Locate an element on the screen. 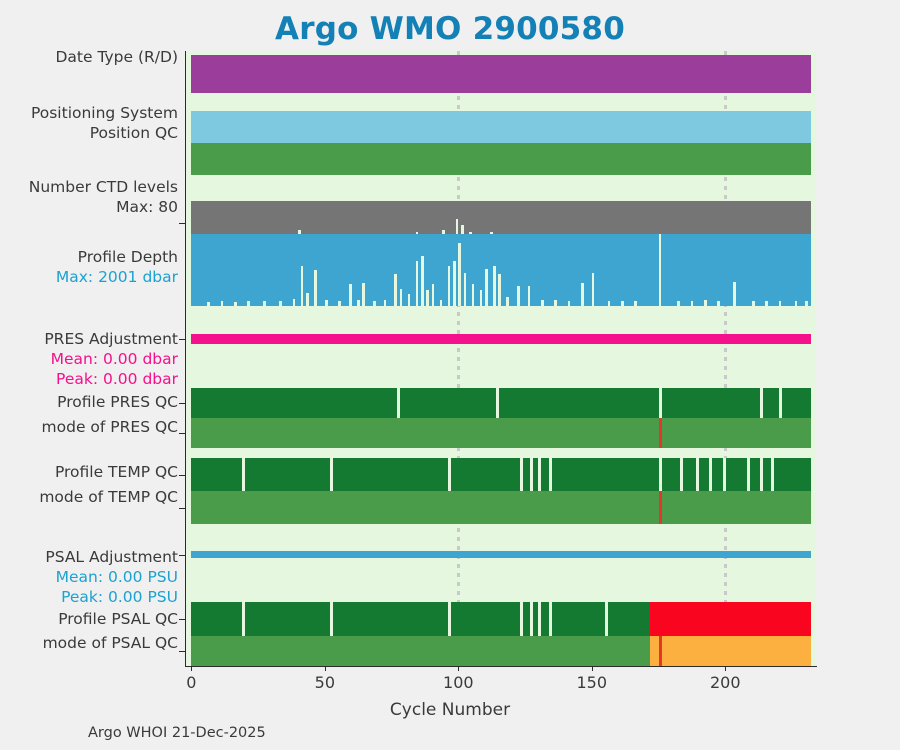 This screenshot has height=750, width=900. row-label-pres-adjustment-sub2: Peak: 0.00 dbar is located at coordinates (117, 379).